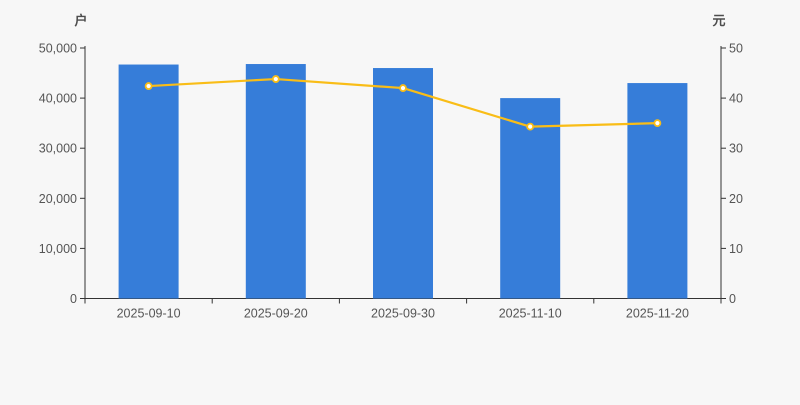  Describe the element at coordinates (73, 299) in the screenshot. I see `left-axis-tick-label: 0` at that location.